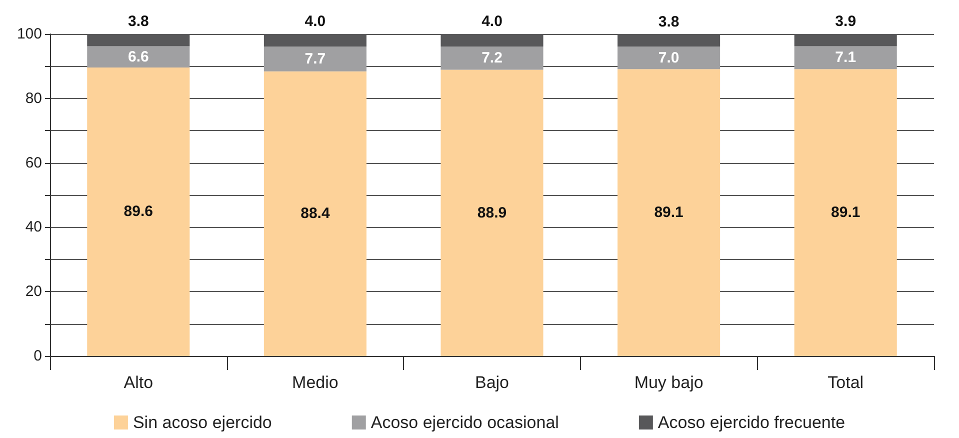 This screenshot has width=959, height=438. What do you see at coordinates (464, 422) in the screenshot?
I see `legend-label: Acoso ejercido ocasional` at bounding box center [464, 422].